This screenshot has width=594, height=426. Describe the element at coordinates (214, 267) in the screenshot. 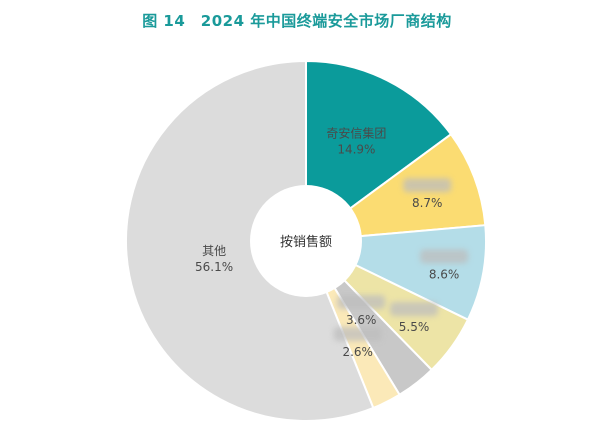

I see `slice-value-label: 56.1%` at that location.